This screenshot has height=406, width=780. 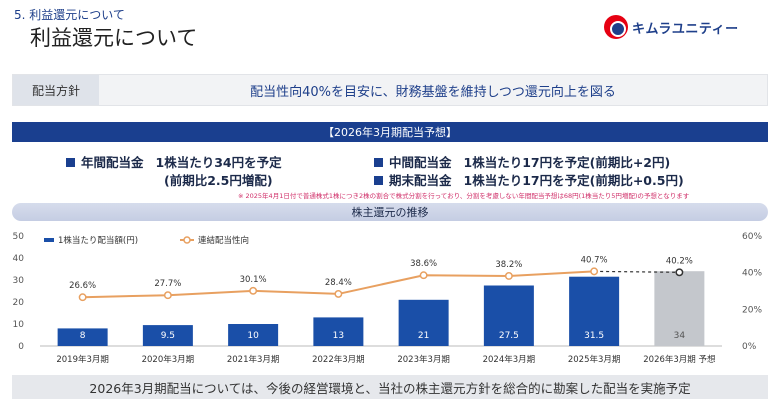 I want to click on category-label: 2023年3月期, so click(x=423, y=359).